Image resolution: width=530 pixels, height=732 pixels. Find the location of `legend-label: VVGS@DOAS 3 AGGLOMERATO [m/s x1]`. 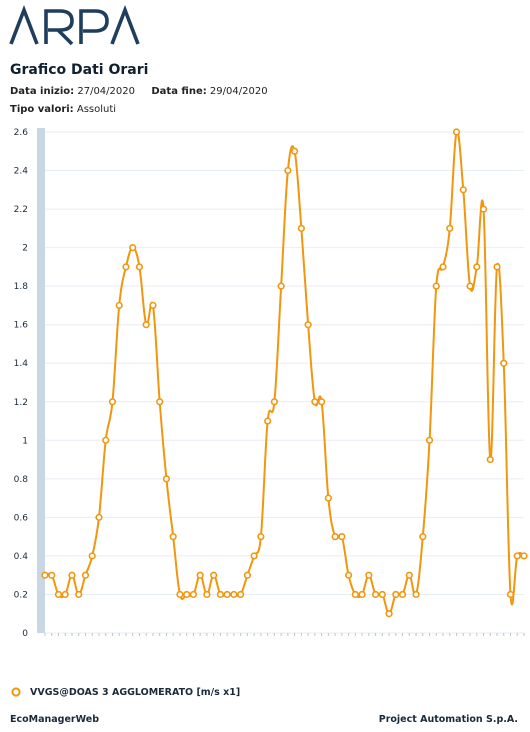

legend-label: VVGS@DOAS 3 AGGLOMERATO [m/s x1] is located at coordinates (135, 692).